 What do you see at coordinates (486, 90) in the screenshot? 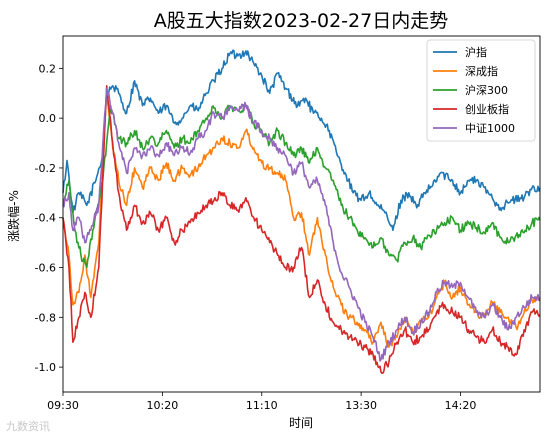
I see `legend-label: 沪深300` at bounding box center [486, 90].